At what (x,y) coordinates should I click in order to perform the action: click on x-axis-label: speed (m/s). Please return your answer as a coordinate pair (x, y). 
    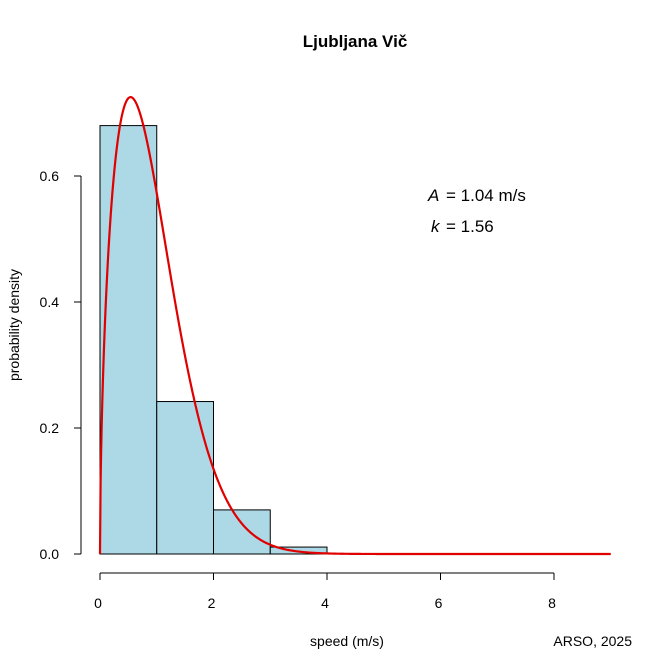
    Looking at the image, I should click on (347, 641).